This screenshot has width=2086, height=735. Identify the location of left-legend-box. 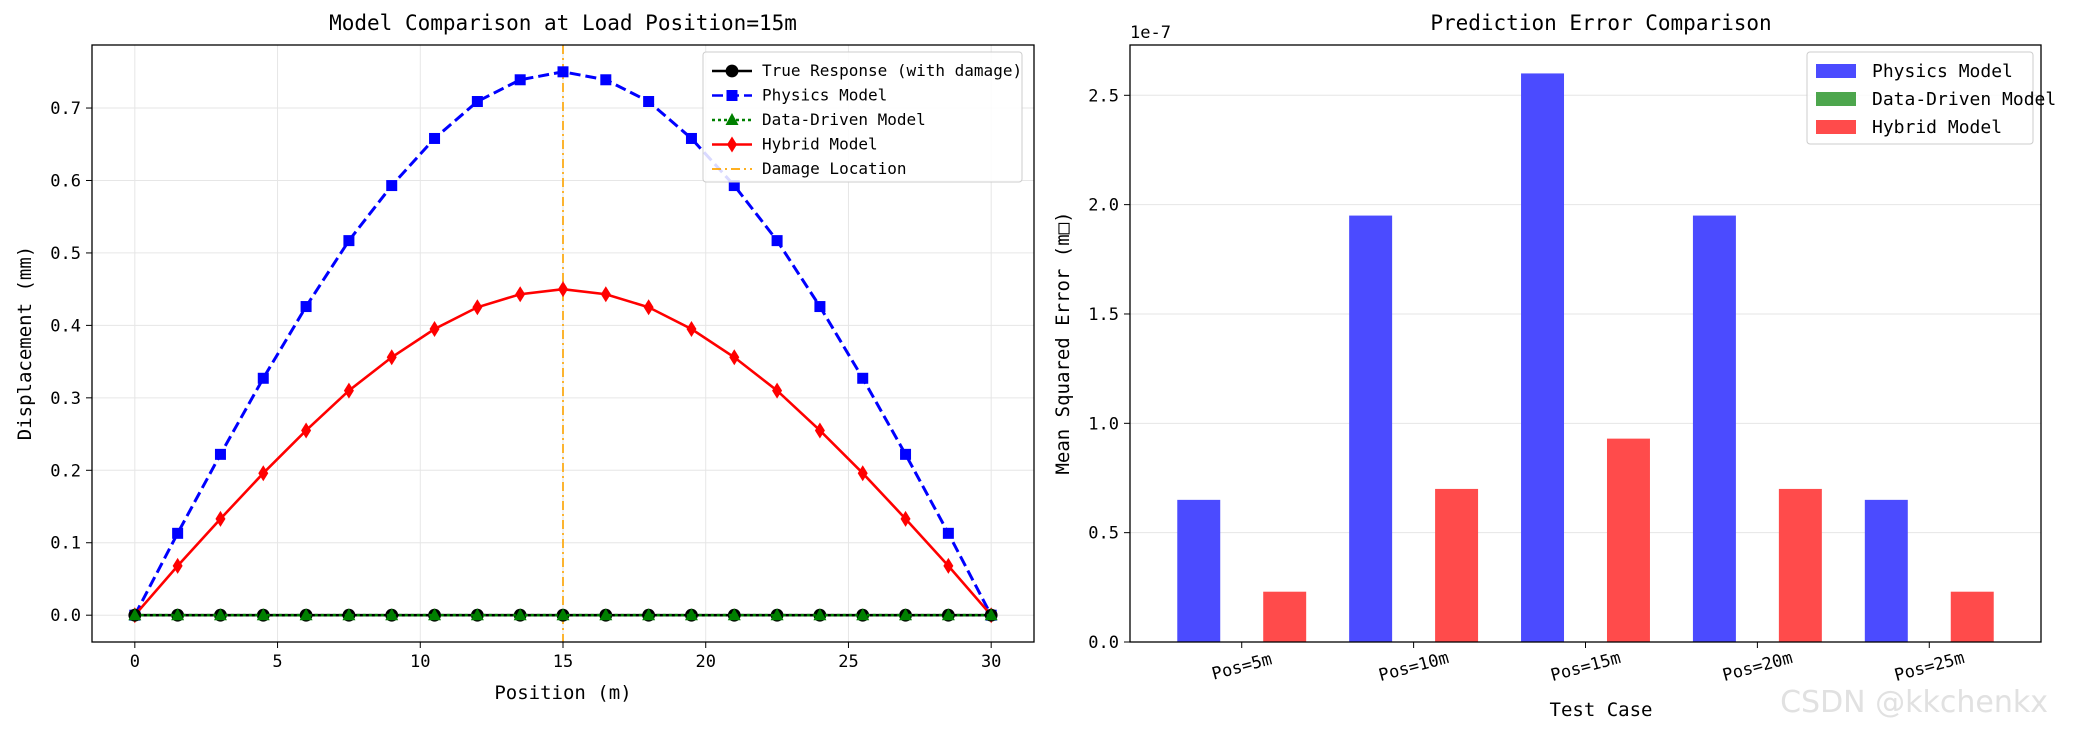
(862, 117).